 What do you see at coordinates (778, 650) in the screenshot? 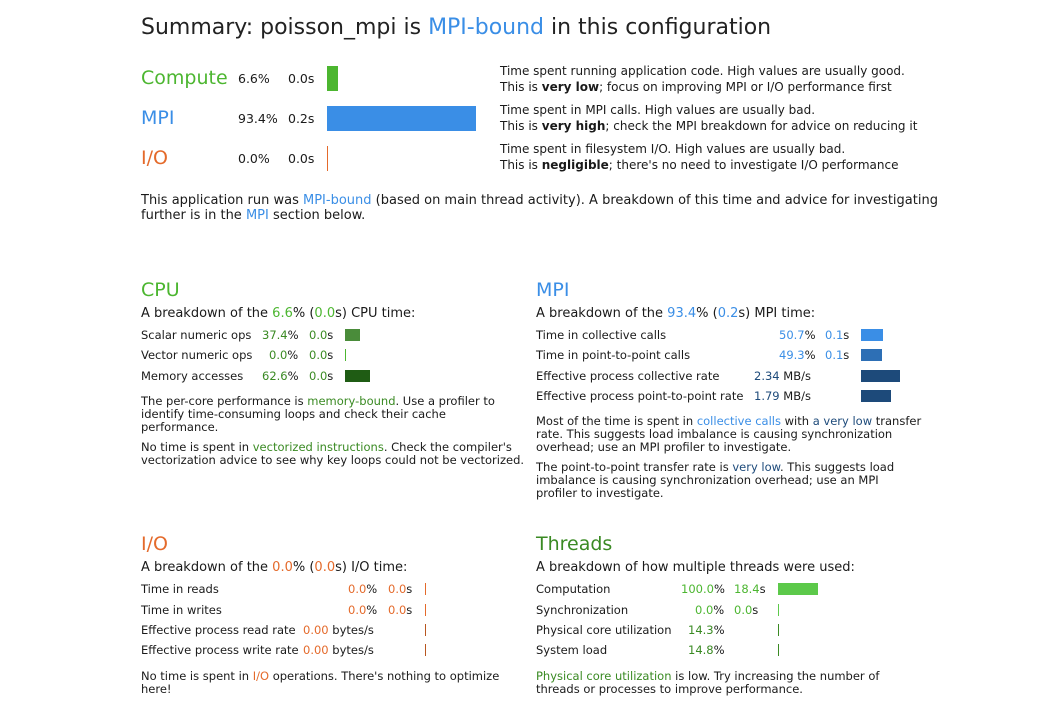
I see `threads-bar-system-load` at bounding box center [778, 650].